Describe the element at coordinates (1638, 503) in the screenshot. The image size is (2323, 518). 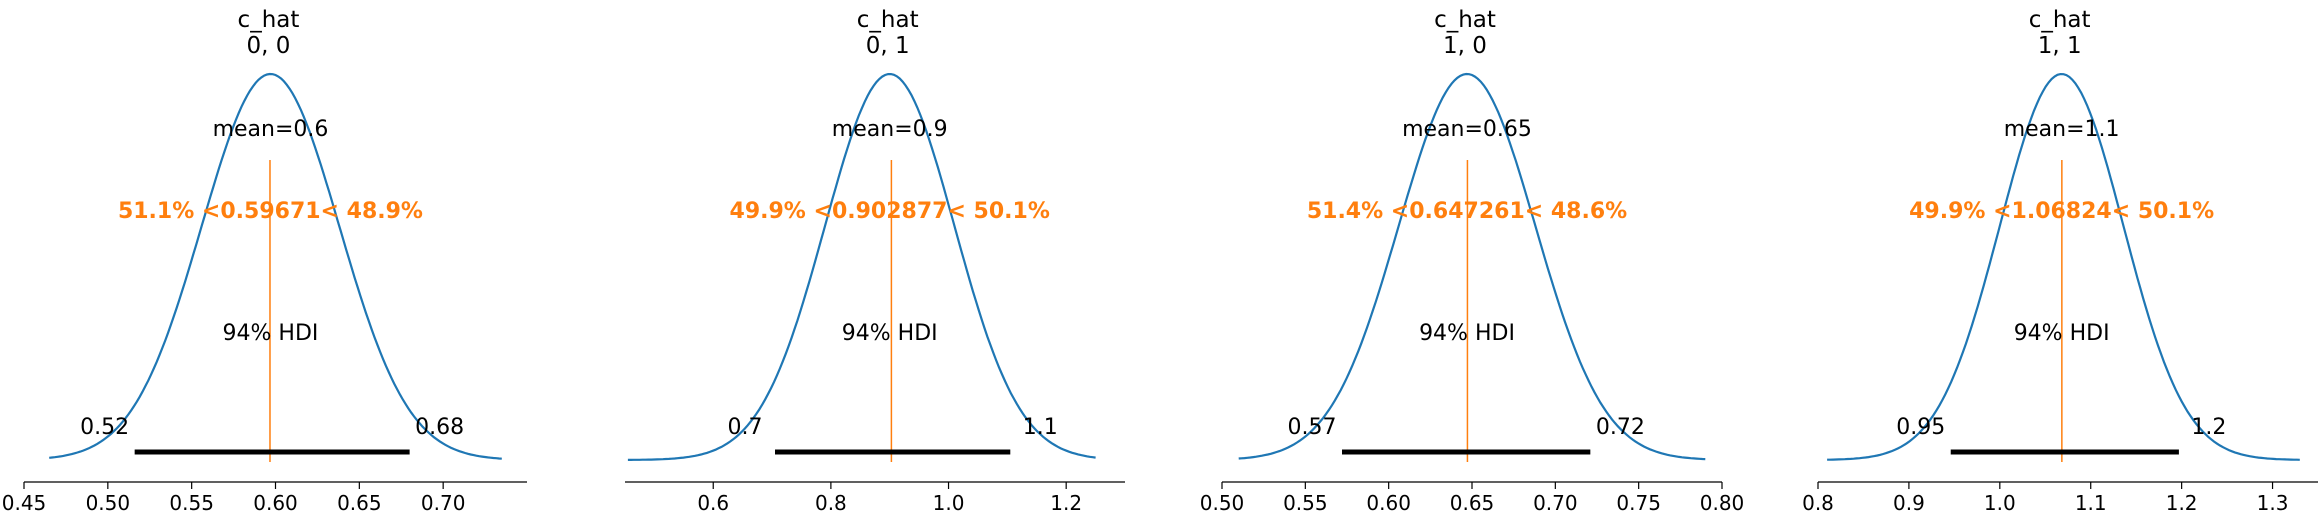
I see `x-tick-label: 0.75` at that location.